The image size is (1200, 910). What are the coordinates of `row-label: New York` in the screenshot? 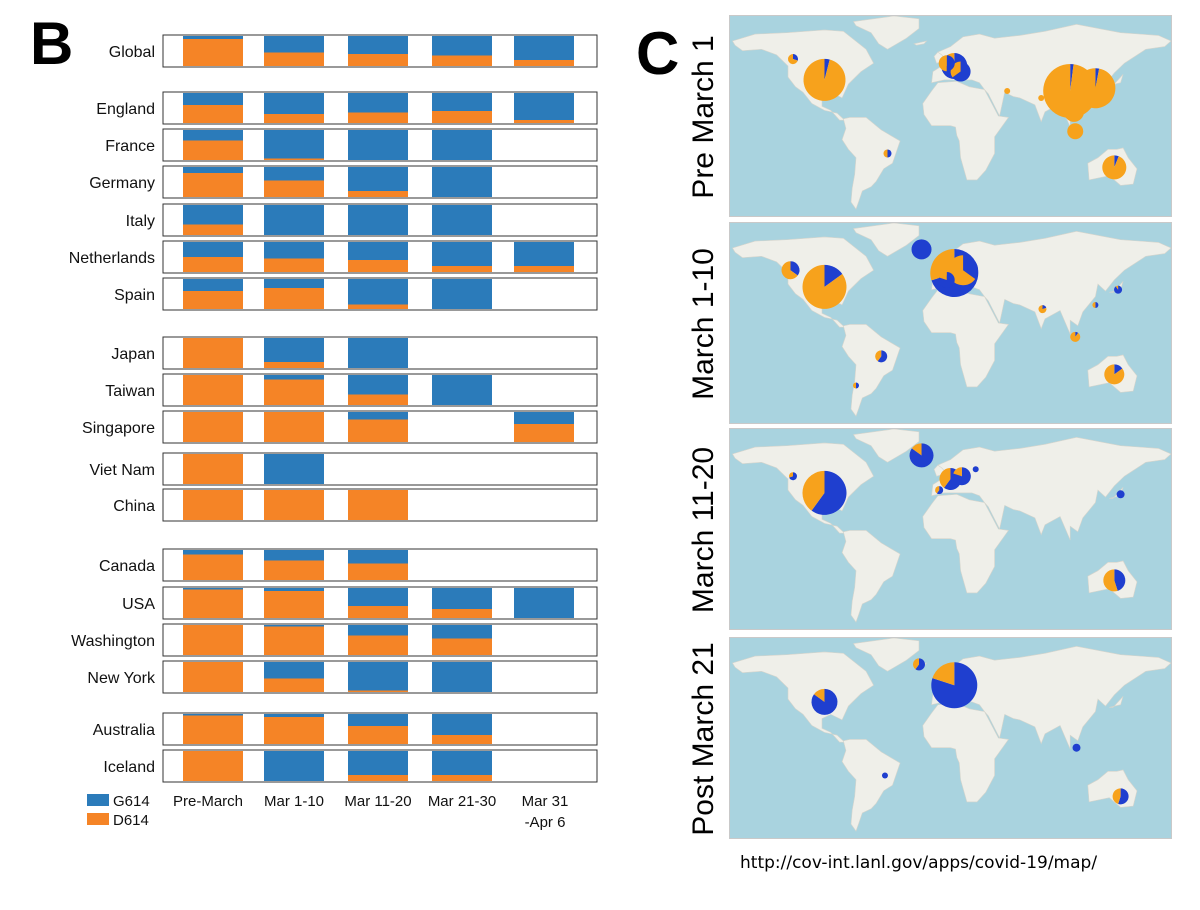 It's located at (121, 678).